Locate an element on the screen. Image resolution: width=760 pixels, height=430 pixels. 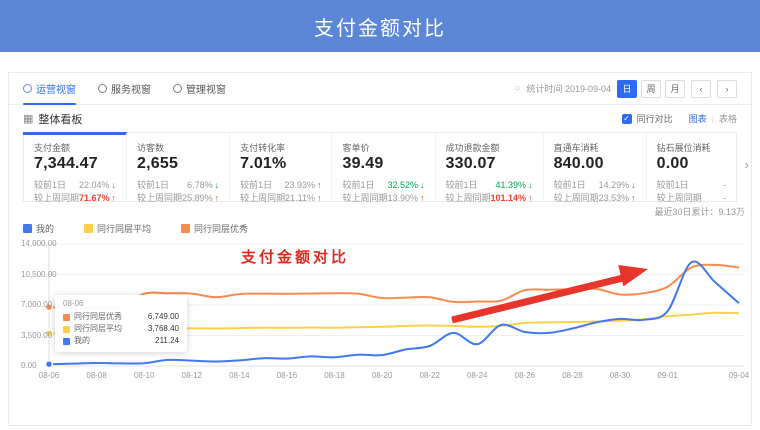
board-controls: ✓ 同行对比 图表 | 表格 is located at coordinates (679, 118).